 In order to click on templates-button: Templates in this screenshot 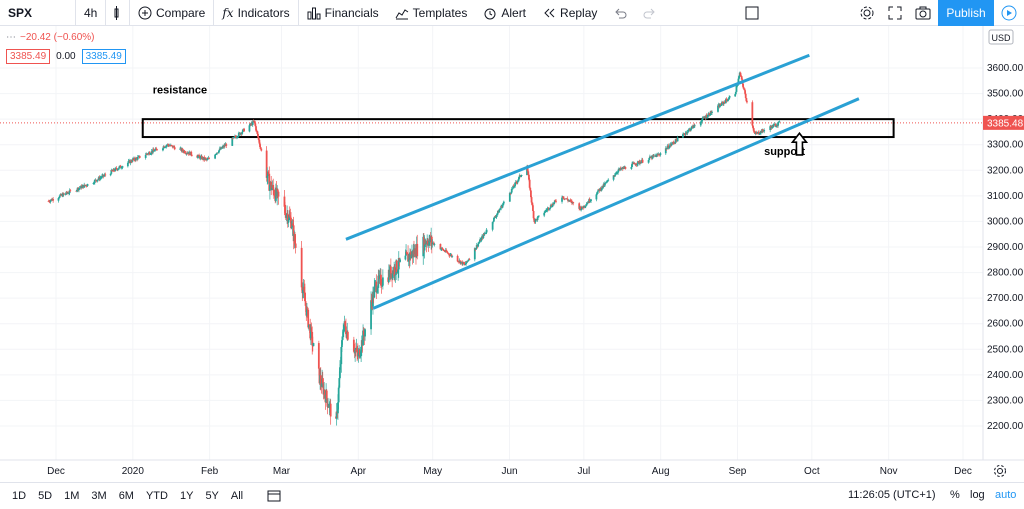, I will do `click(431, 13)`.